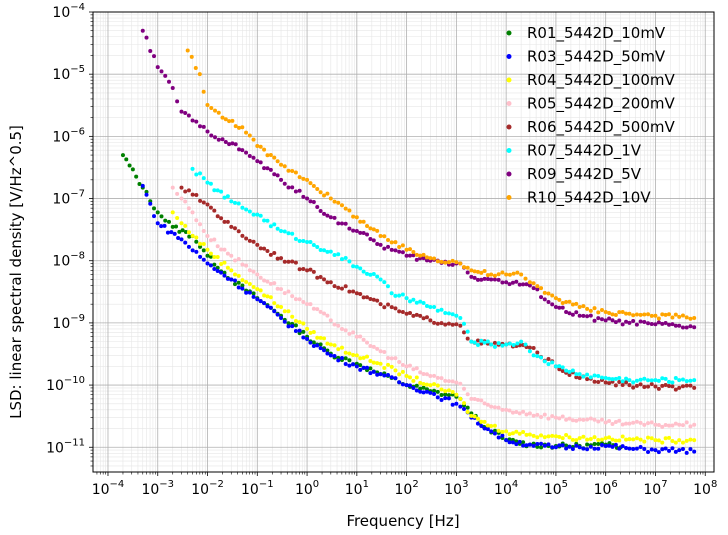 The width and height of the screenshot is (728, 535). What do you see at coordinates (68, 322) in the screenshot?
I see `y-tick-label: 10−9` at bounding box center [68, 322].